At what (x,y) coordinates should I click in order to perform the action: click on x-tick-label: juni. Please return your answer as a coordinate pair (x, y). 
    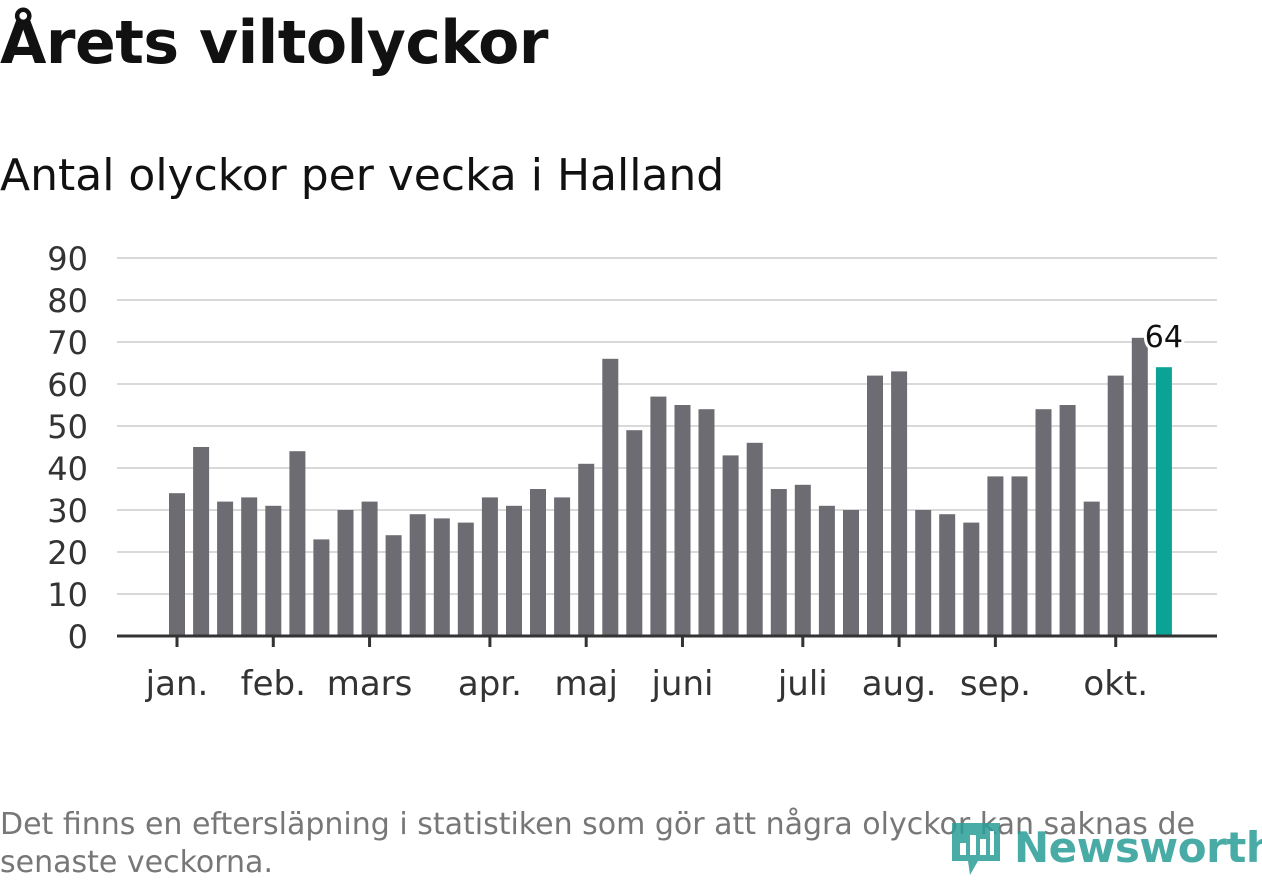
    Looking at the image, I should click on (681, 684).